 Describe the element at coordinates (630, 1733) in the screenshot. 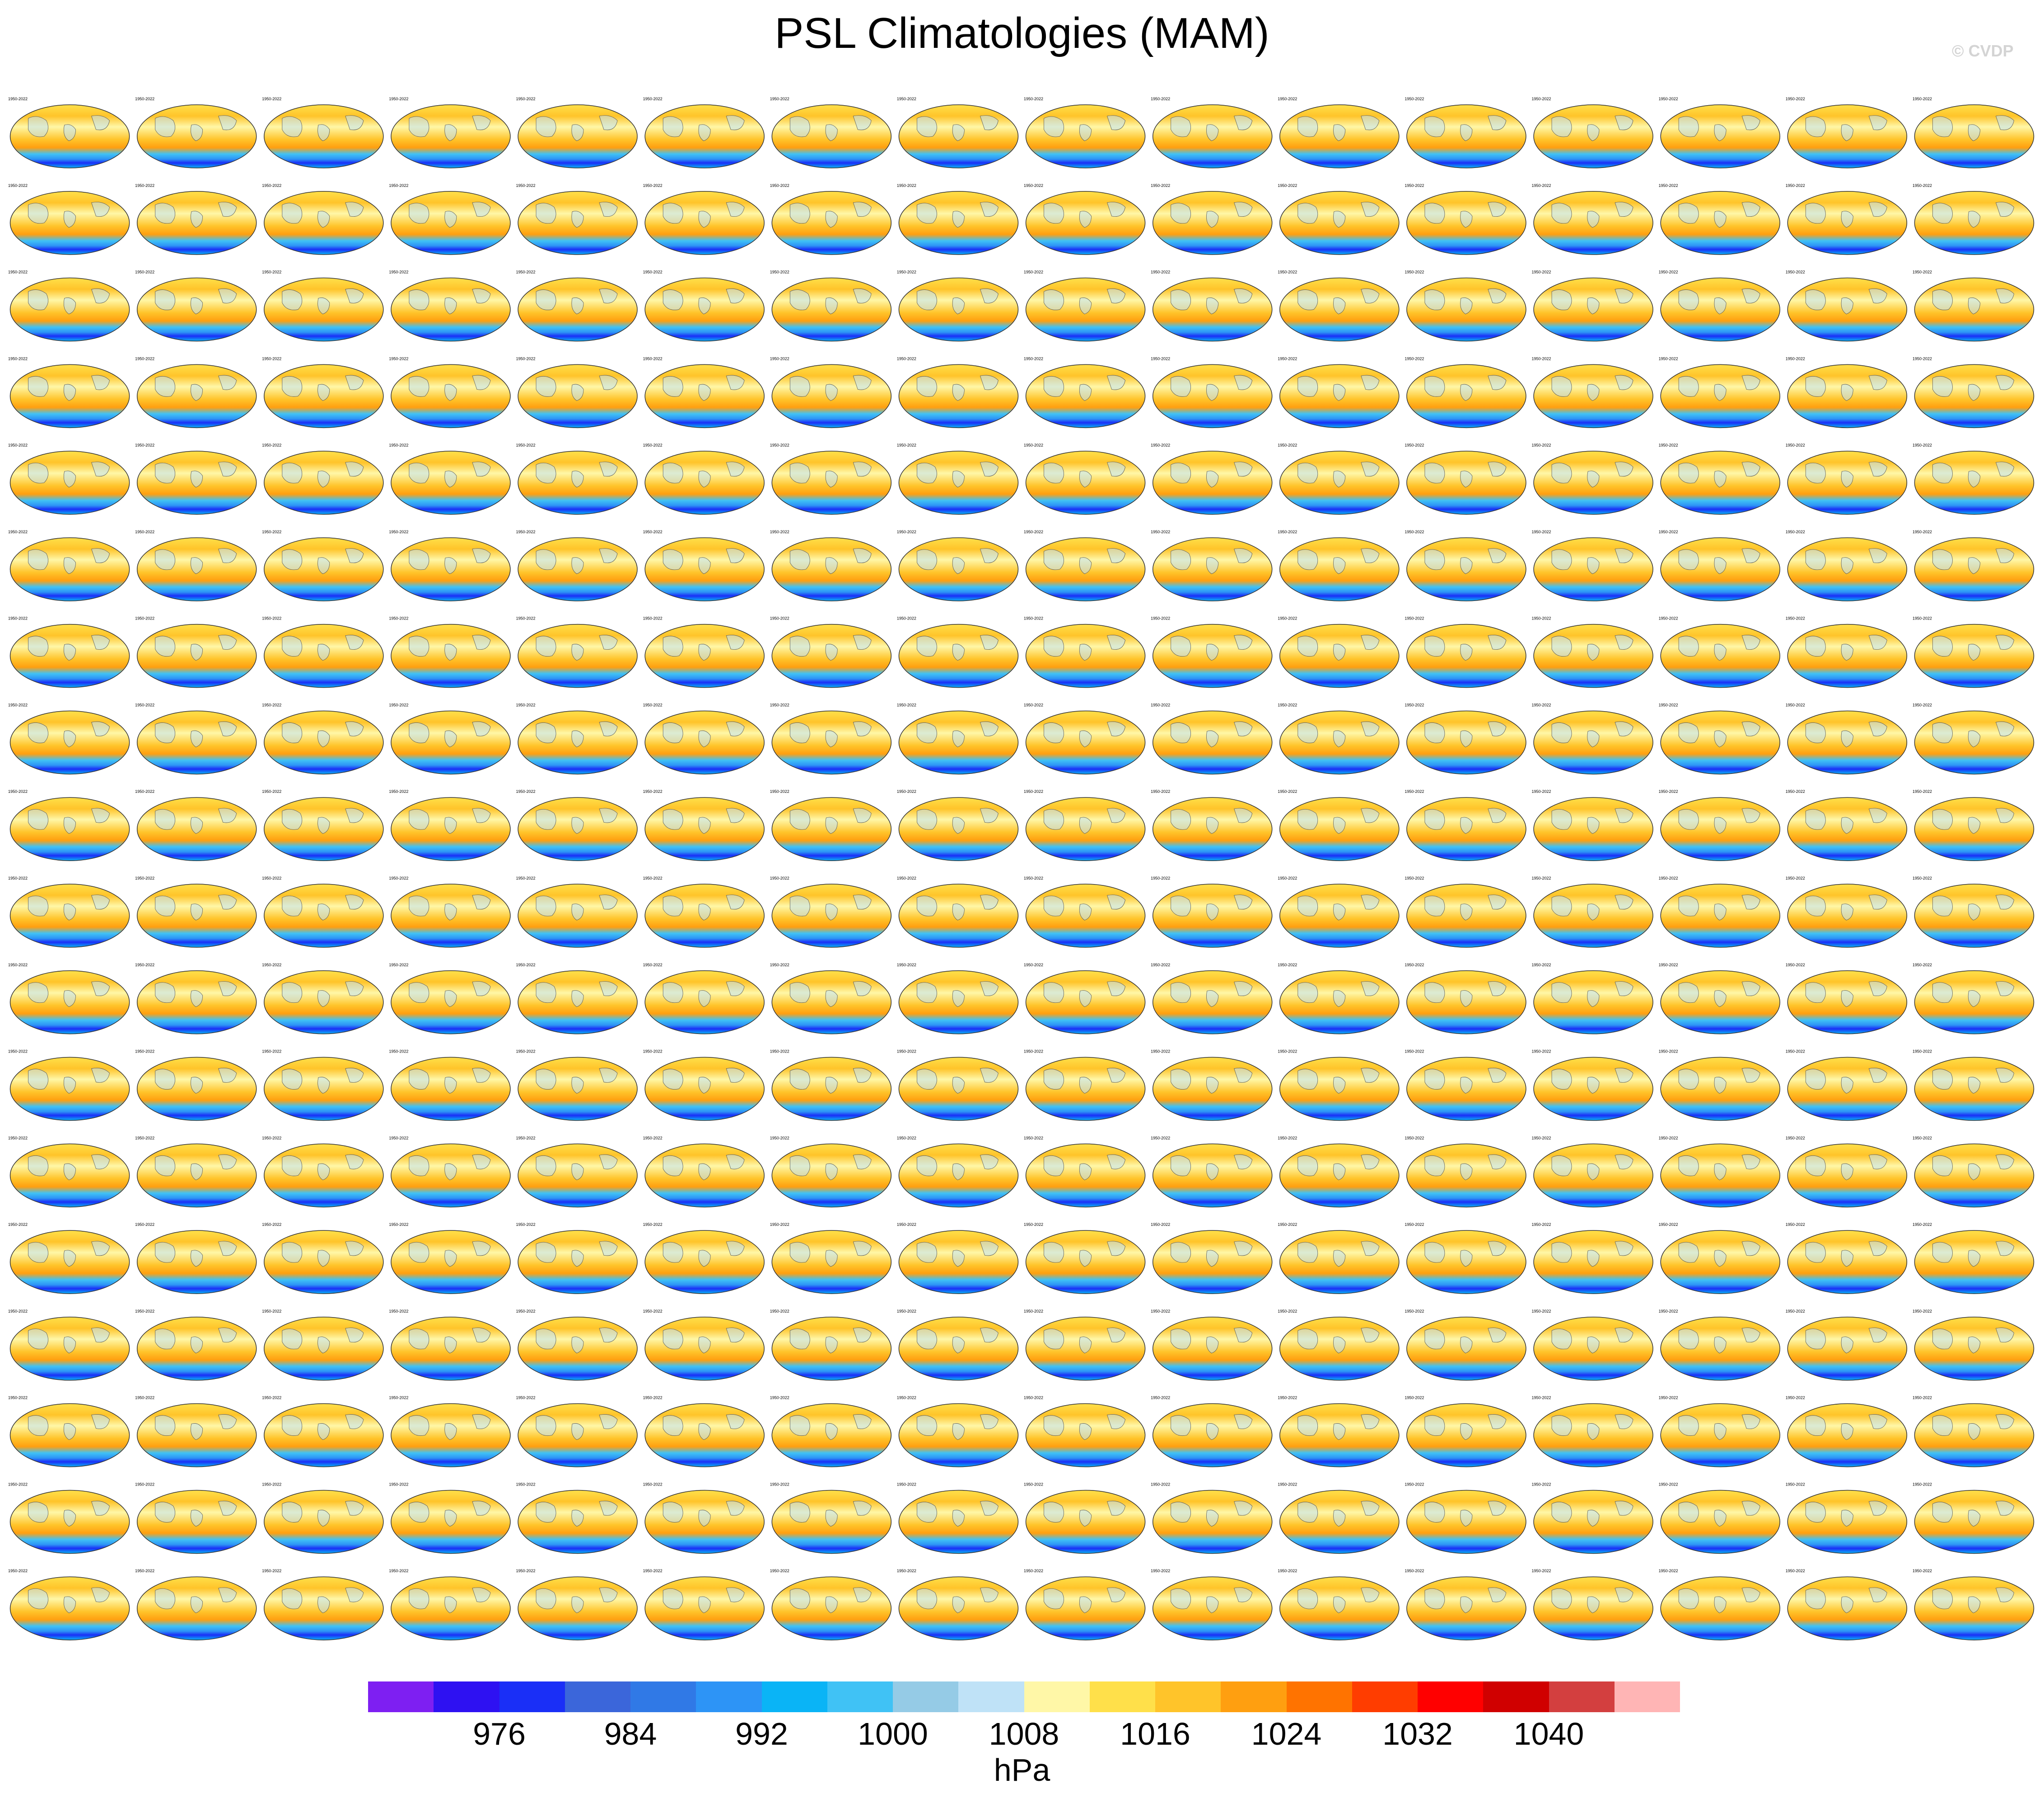

I see `colorbar-tick-label: 984` at that location.